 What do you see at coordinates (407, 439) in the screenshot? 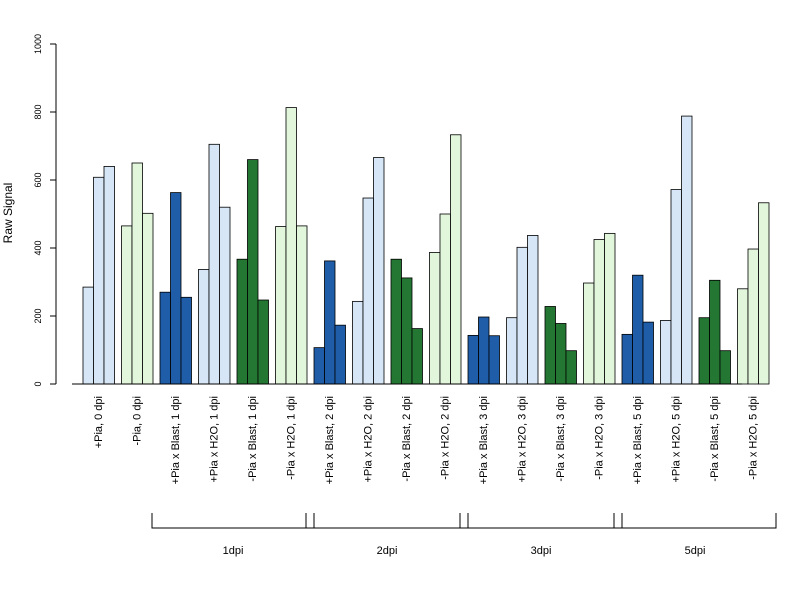
I see `x-tick-label: -Pia x Blast, 2 dpi` at bounding box center [407, 439].